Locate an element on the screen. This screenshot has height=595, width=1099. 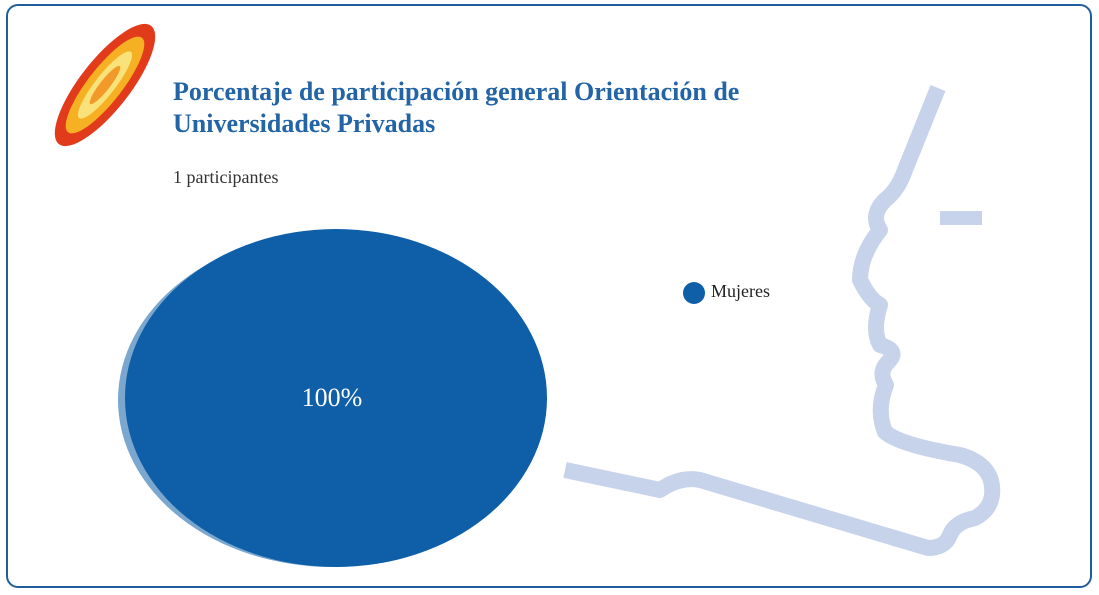
logo is located at coordinates (105, 85).